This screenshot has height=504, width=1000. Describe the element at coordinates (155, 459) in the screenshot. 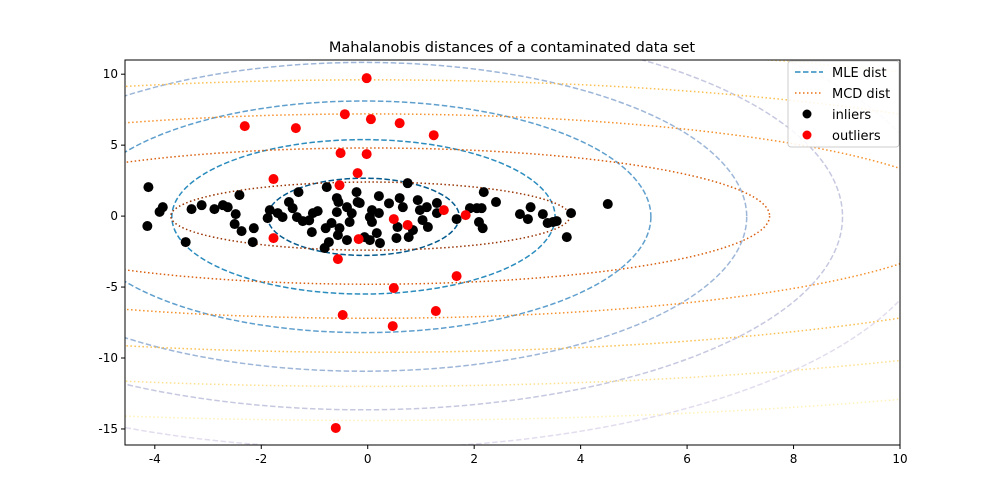

I see `x-tick-label: -4` at that location.